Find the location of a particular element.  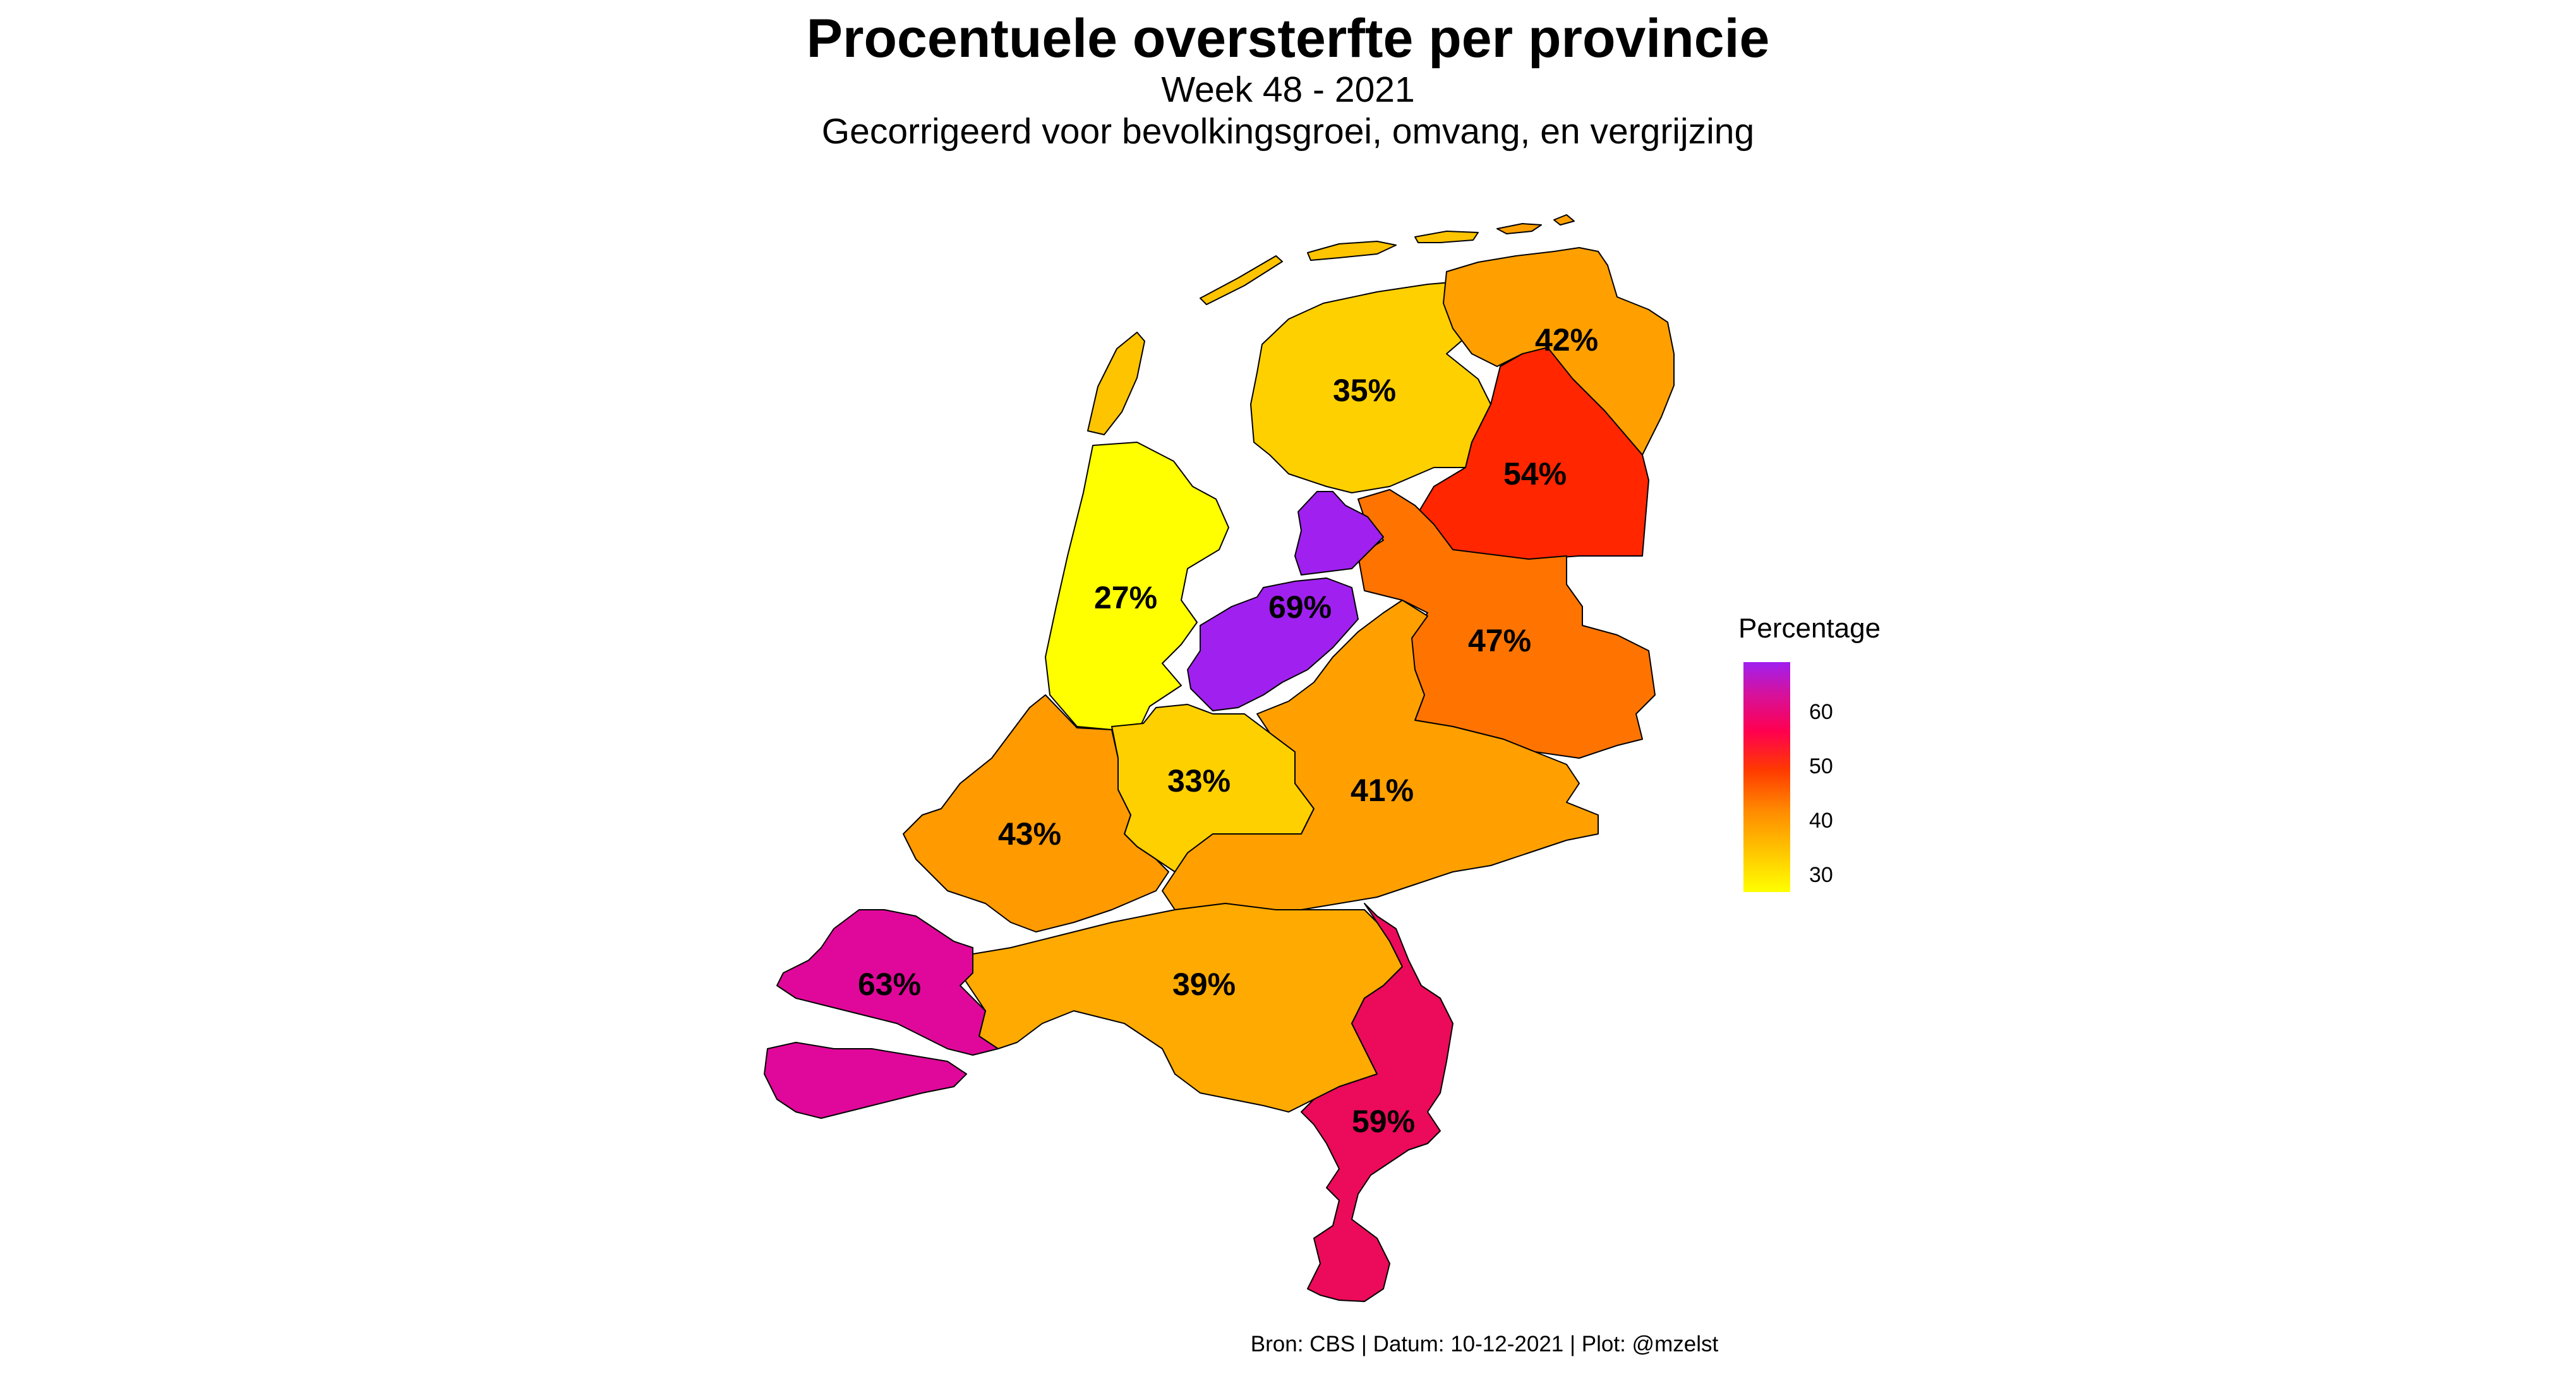

value-label-zeeland: 63% is located at coordinates (889, 984).